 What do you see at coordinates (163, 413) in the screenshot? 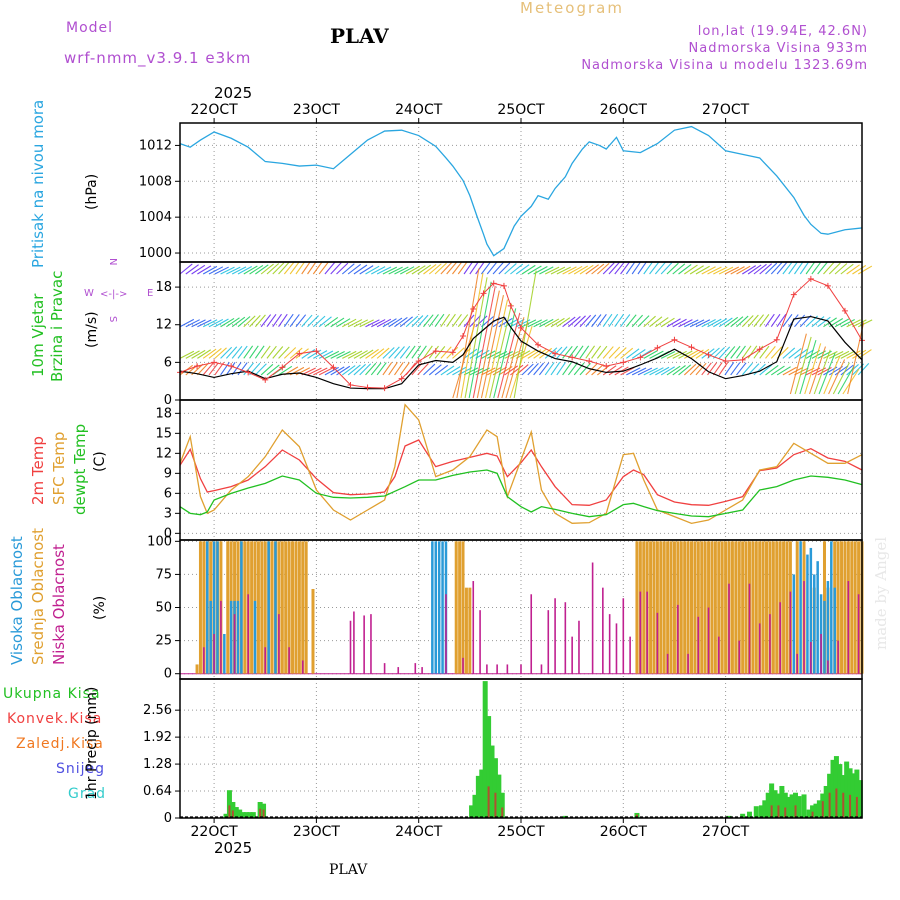
I see `temperature-ytick-label: 18` at bounding box center [163, 413].